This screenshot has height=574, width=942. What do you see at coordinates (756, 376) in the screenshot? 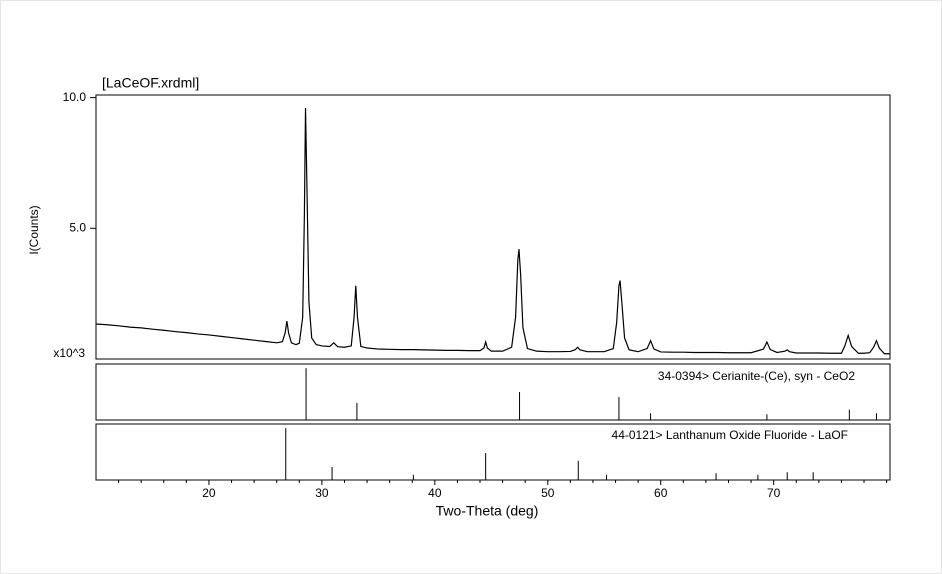
I see `reference-label: 34-0394> Cerianite-(Ce), syn - CeO2` at bounding box center [756, 376].